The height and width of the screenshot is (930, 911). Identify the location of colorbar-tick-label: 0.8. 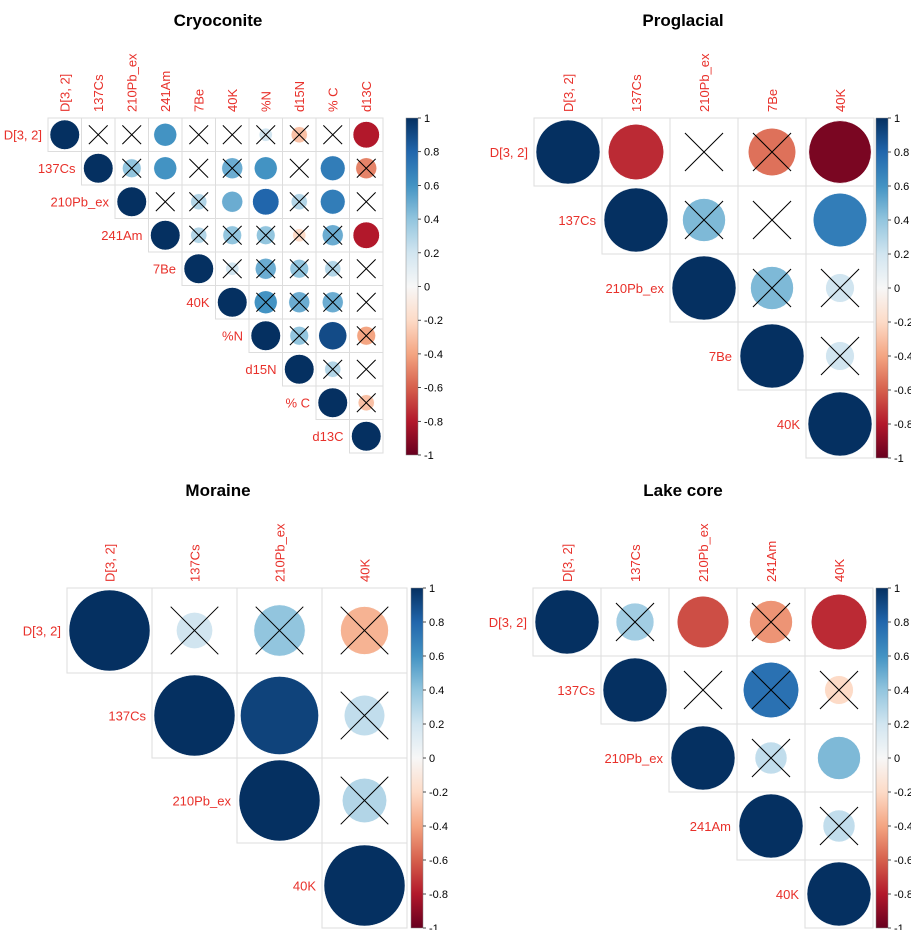
(436, 623).